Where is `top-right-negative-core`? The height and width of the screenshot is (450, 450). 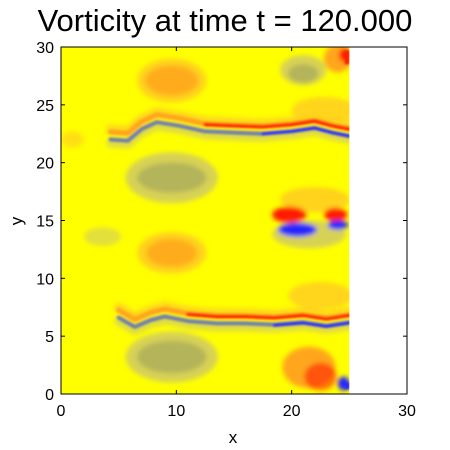
top-right-negative-core is located at coordinates (303, 73).